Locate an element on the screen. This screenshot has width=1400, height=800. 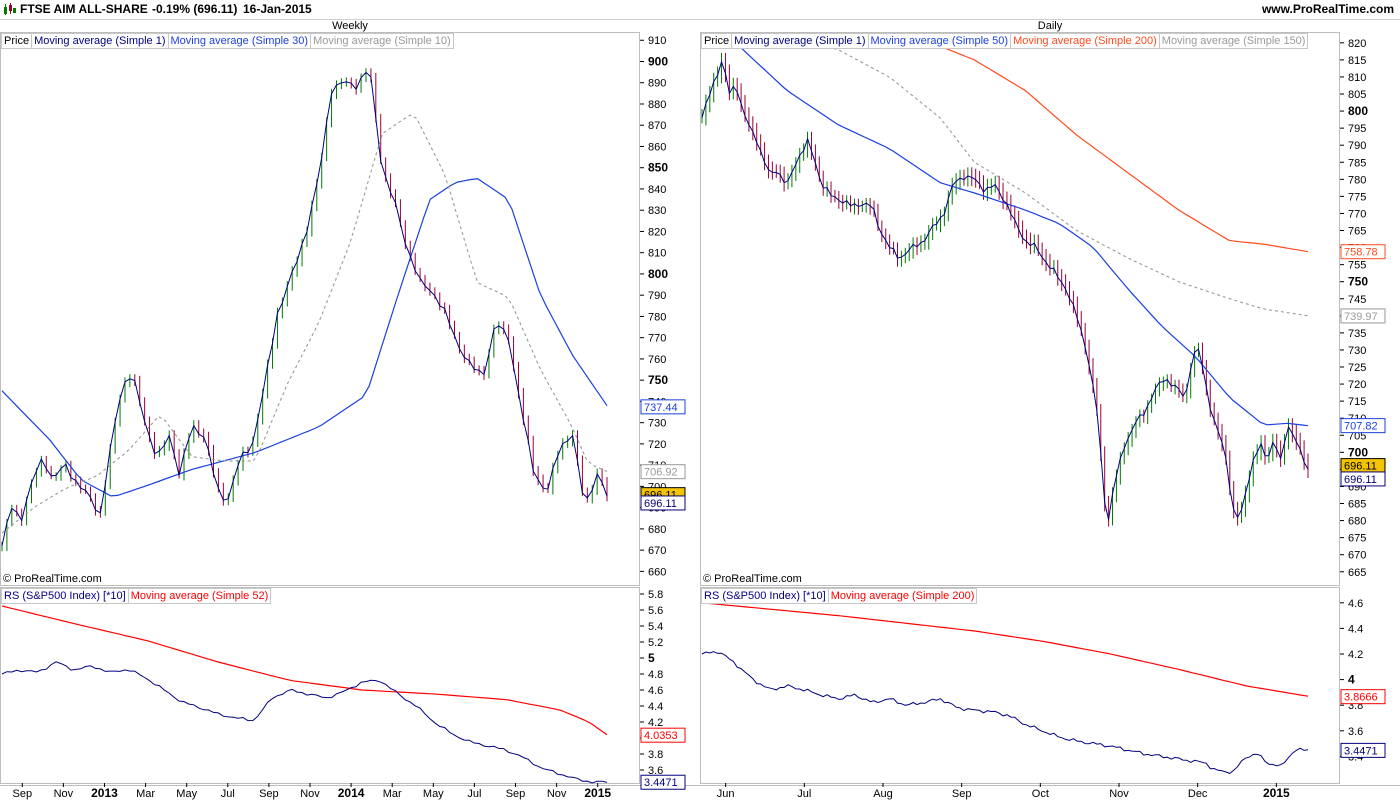
legend-ma-simple-30: Moving average (Simple 30) is located at coordinates (239, 41).